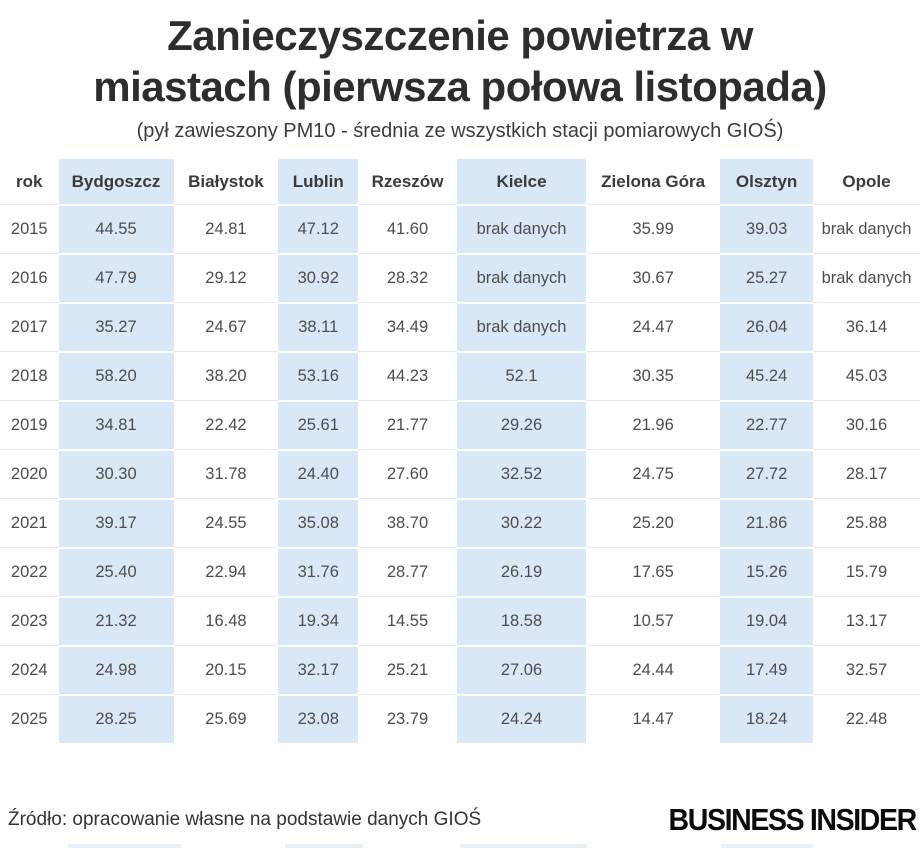  What do you see at coordinates (29, 181) in the screenshot?
I see `column-header-rok: rok` at bounding box center [29, 181].